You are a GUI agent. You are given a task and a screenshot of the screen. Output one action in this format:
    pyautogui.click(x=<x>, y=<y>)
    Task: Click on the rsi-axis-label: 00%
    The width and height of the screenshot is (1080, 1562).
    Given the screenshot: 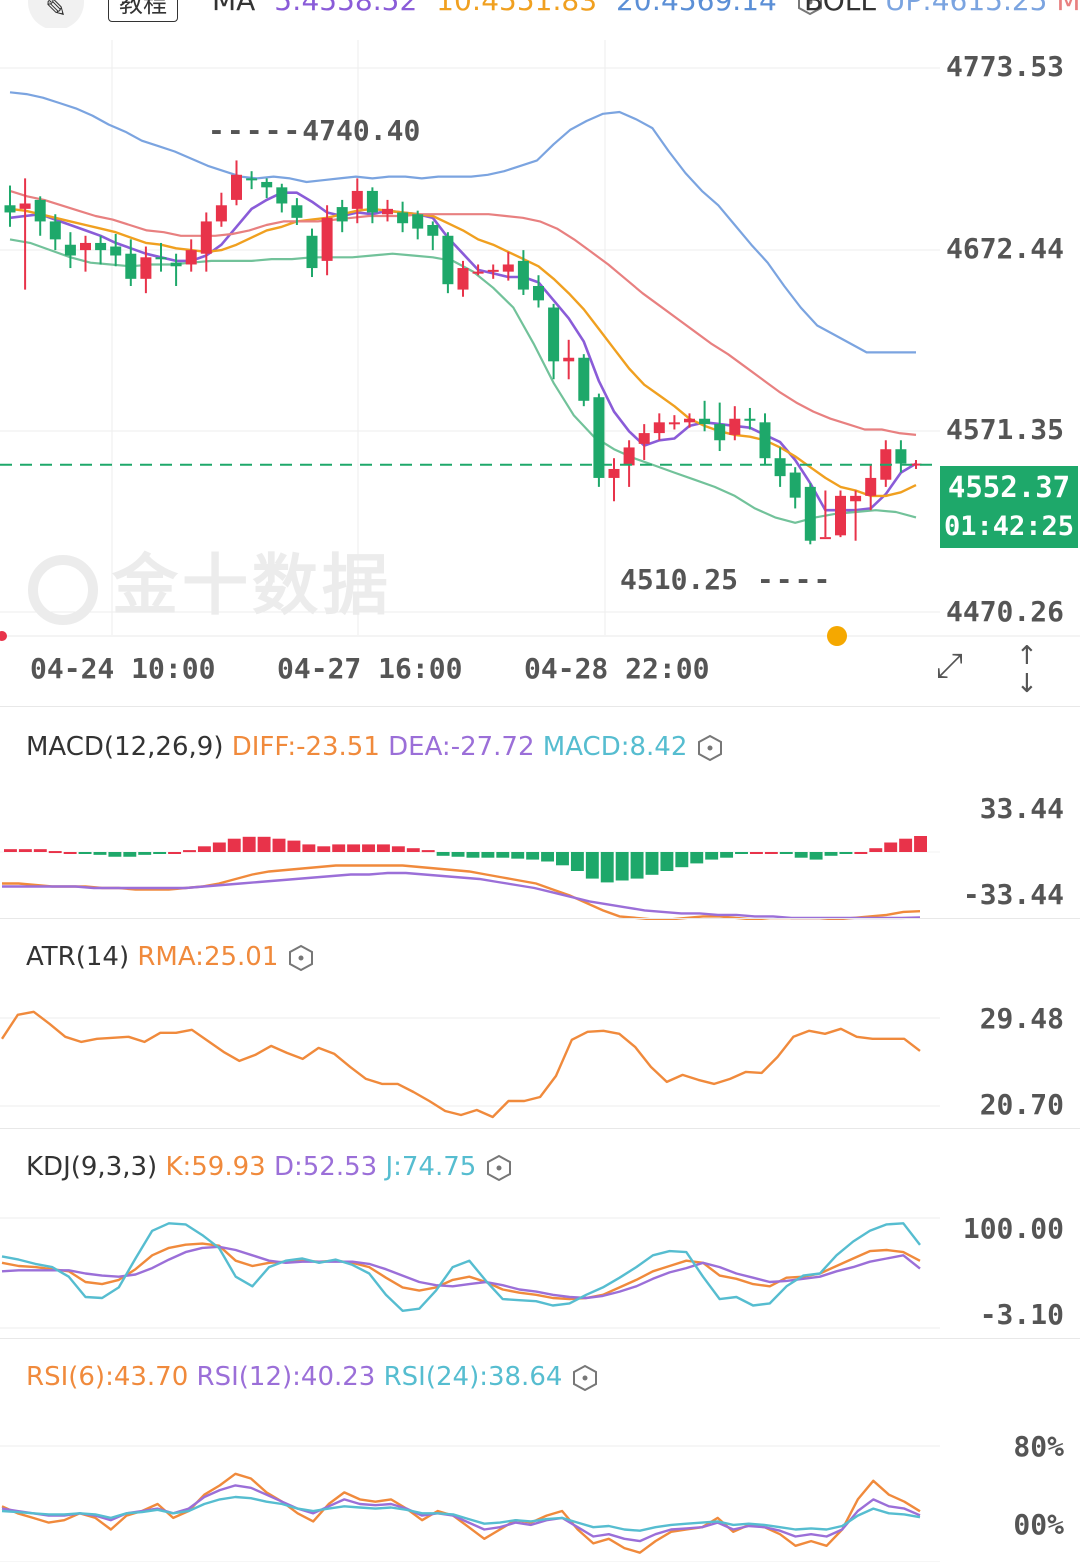 What is the action you would take?
    pyautogui.click(x=1038, y=1524)
    